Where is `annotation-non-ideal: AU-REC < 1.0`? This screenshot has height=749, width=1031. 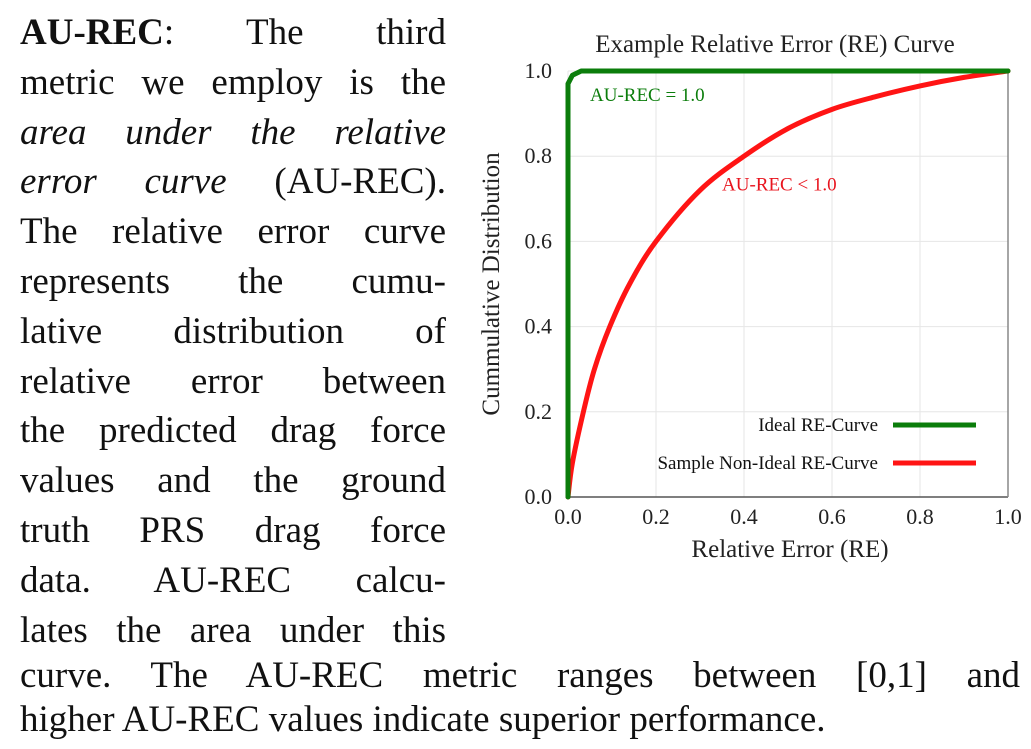
annotation-non-ideal: AU-REC < 1.0 is located at coordinates (779, 184).